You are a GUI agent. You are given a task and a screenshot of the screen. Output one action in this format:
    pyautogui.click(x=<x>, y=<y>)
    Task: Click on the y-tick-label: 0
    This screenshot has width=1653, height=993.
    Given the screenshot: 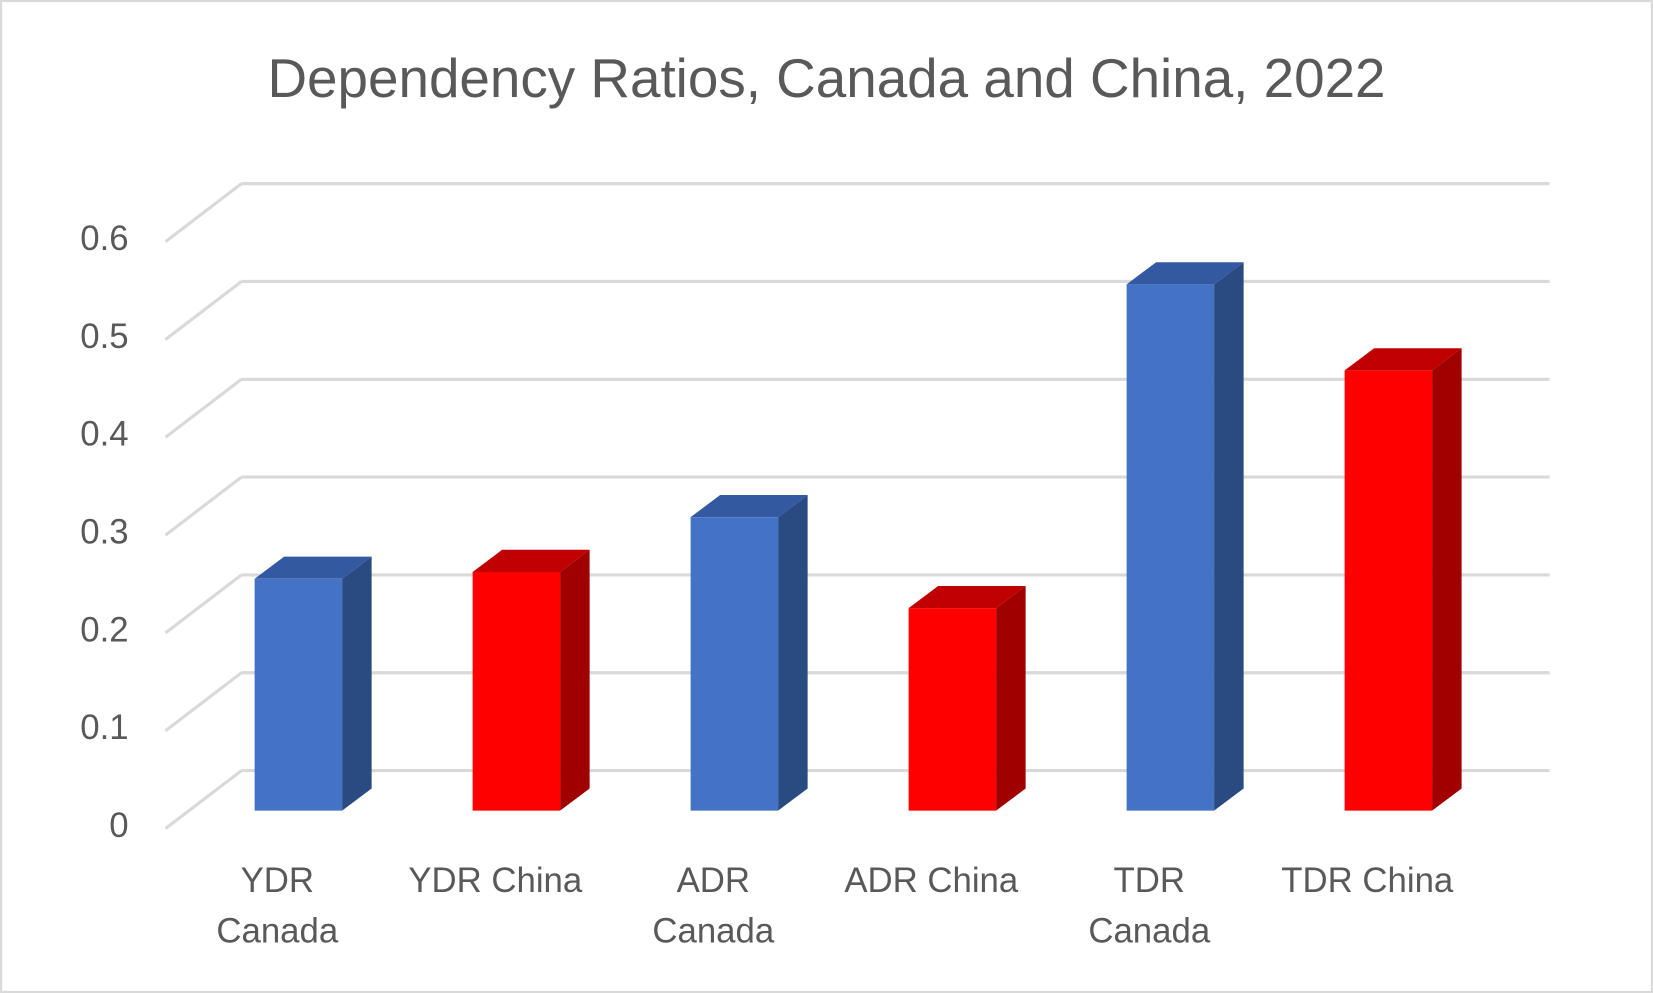 What is the action you would take?
    pyautogui.click(x=118, y=826)
    